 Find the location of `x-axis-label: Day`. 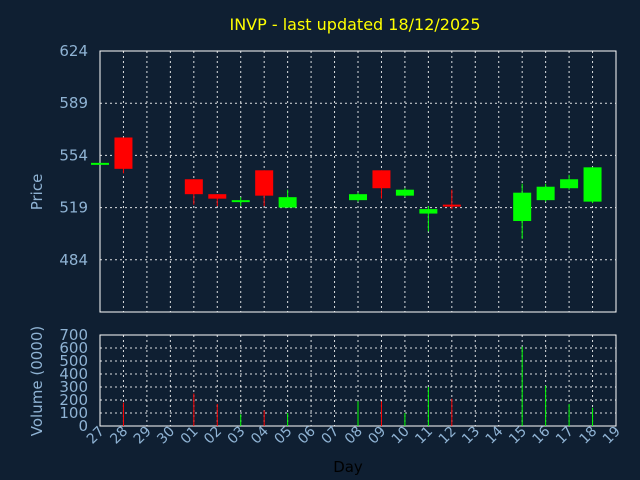

x-axis-label: Day is located at coordinates (348, 467).